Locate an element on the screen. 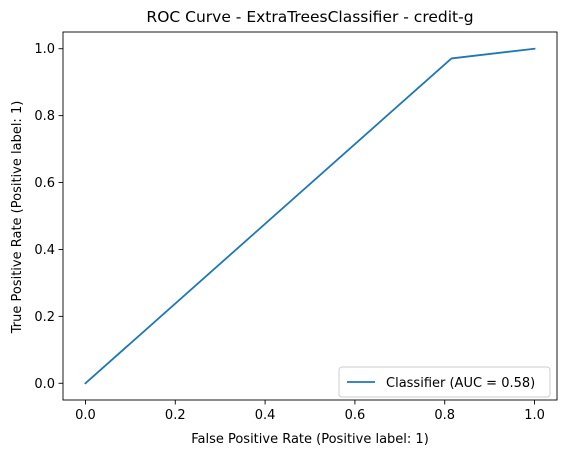 This screenshot has width=567, height=455. x-axis-ticks: 0.0 0.2 0.4 0.6 0.8 1.0 is located at coordinates (310, 411).